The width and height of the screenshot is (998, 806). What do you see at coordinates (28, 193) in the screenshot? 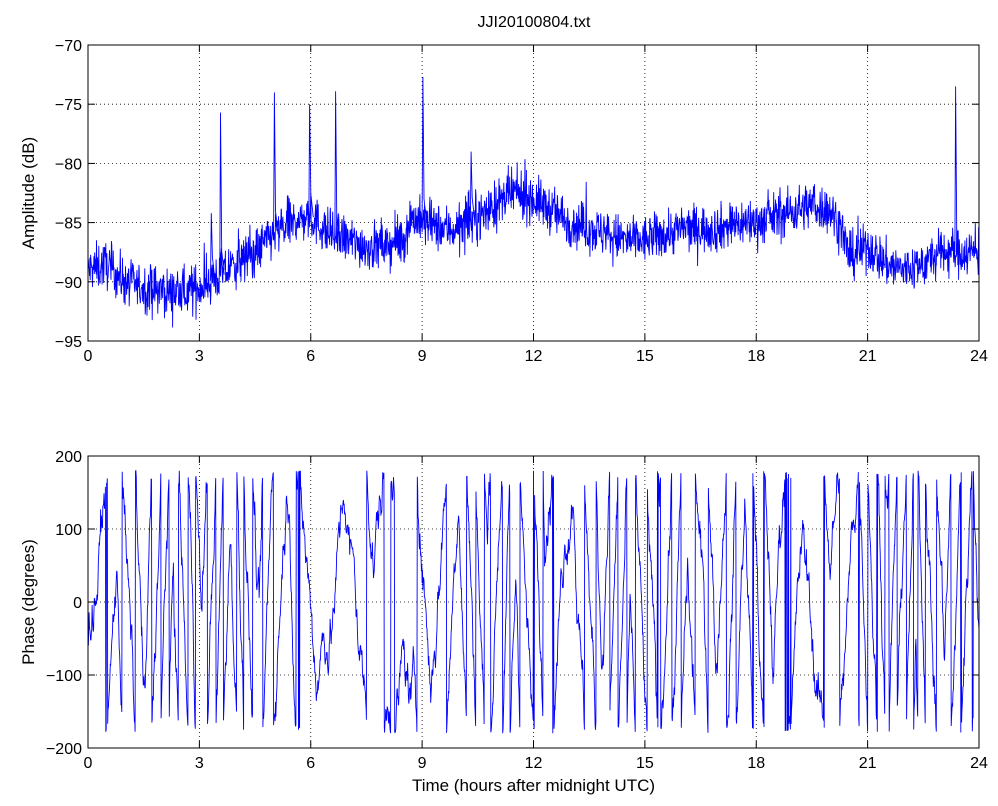
I see `y-axis-label: Amplitude (dB)` at bounding box center [28, 193].